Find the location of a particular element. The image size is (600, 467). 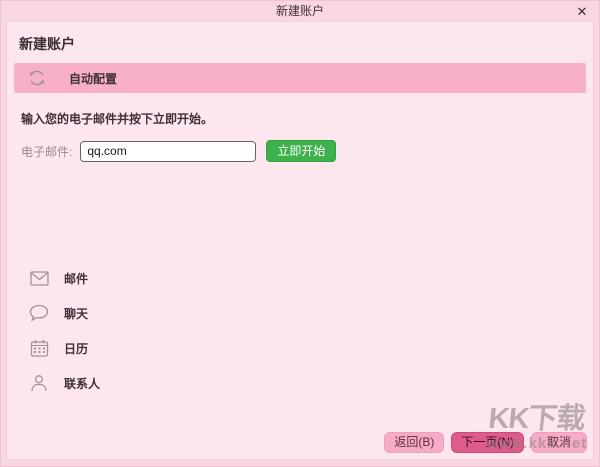

service-label: 日历 is located at coordinates (76, 348).